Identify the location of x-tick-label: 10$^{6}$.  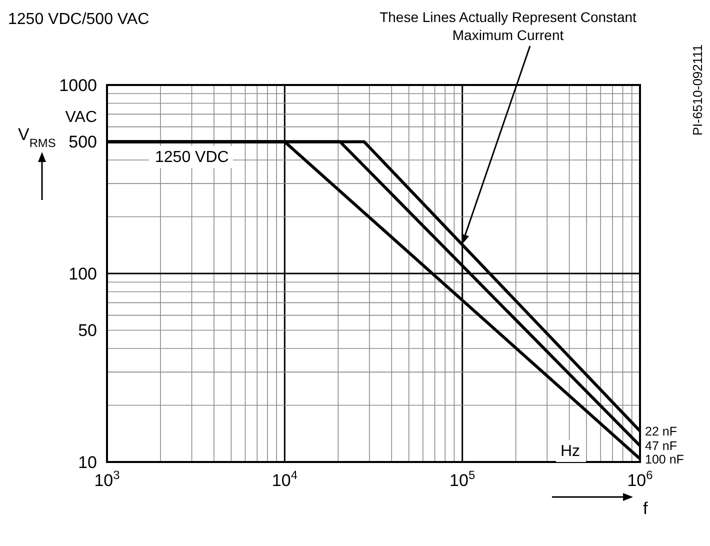
(640, 479).